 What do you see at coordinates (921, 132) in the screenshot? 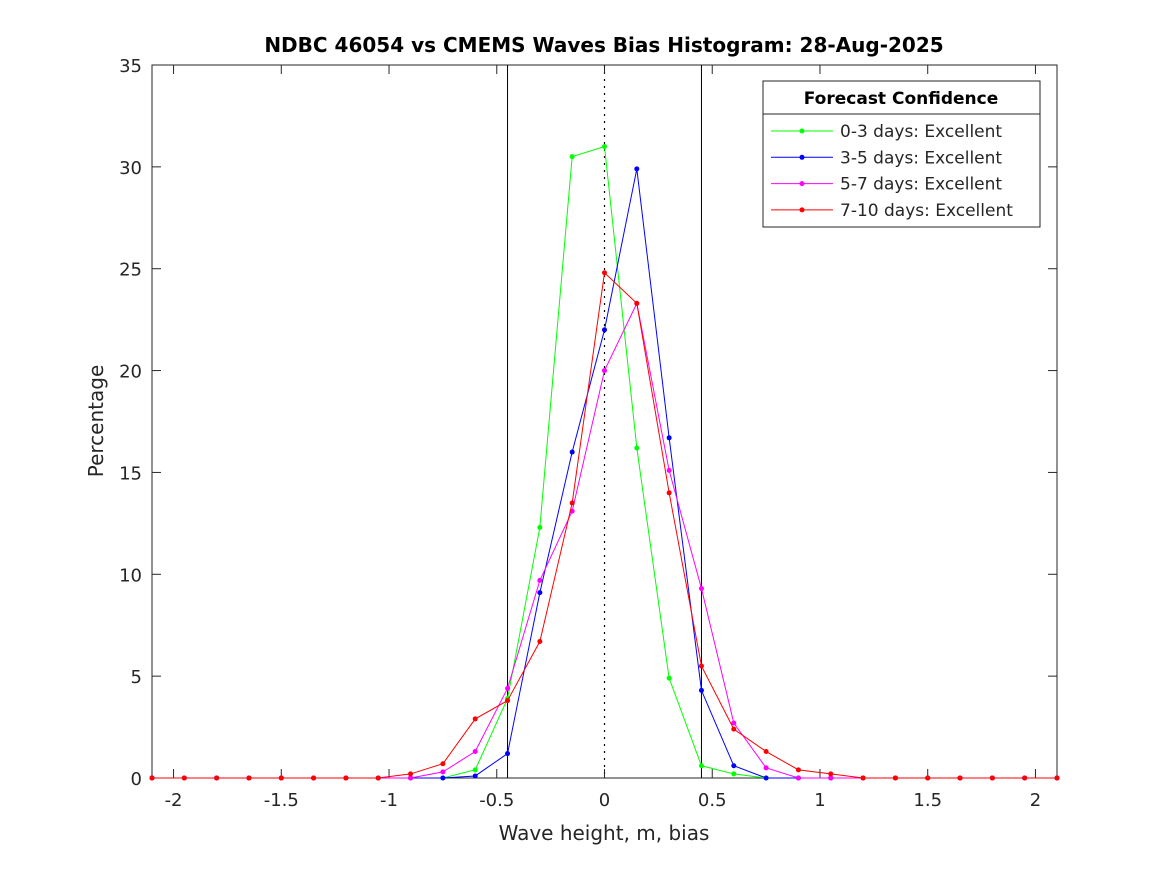
I see `legend-entry: 0-3 days: Excellent` at bounding box center [921, 132].